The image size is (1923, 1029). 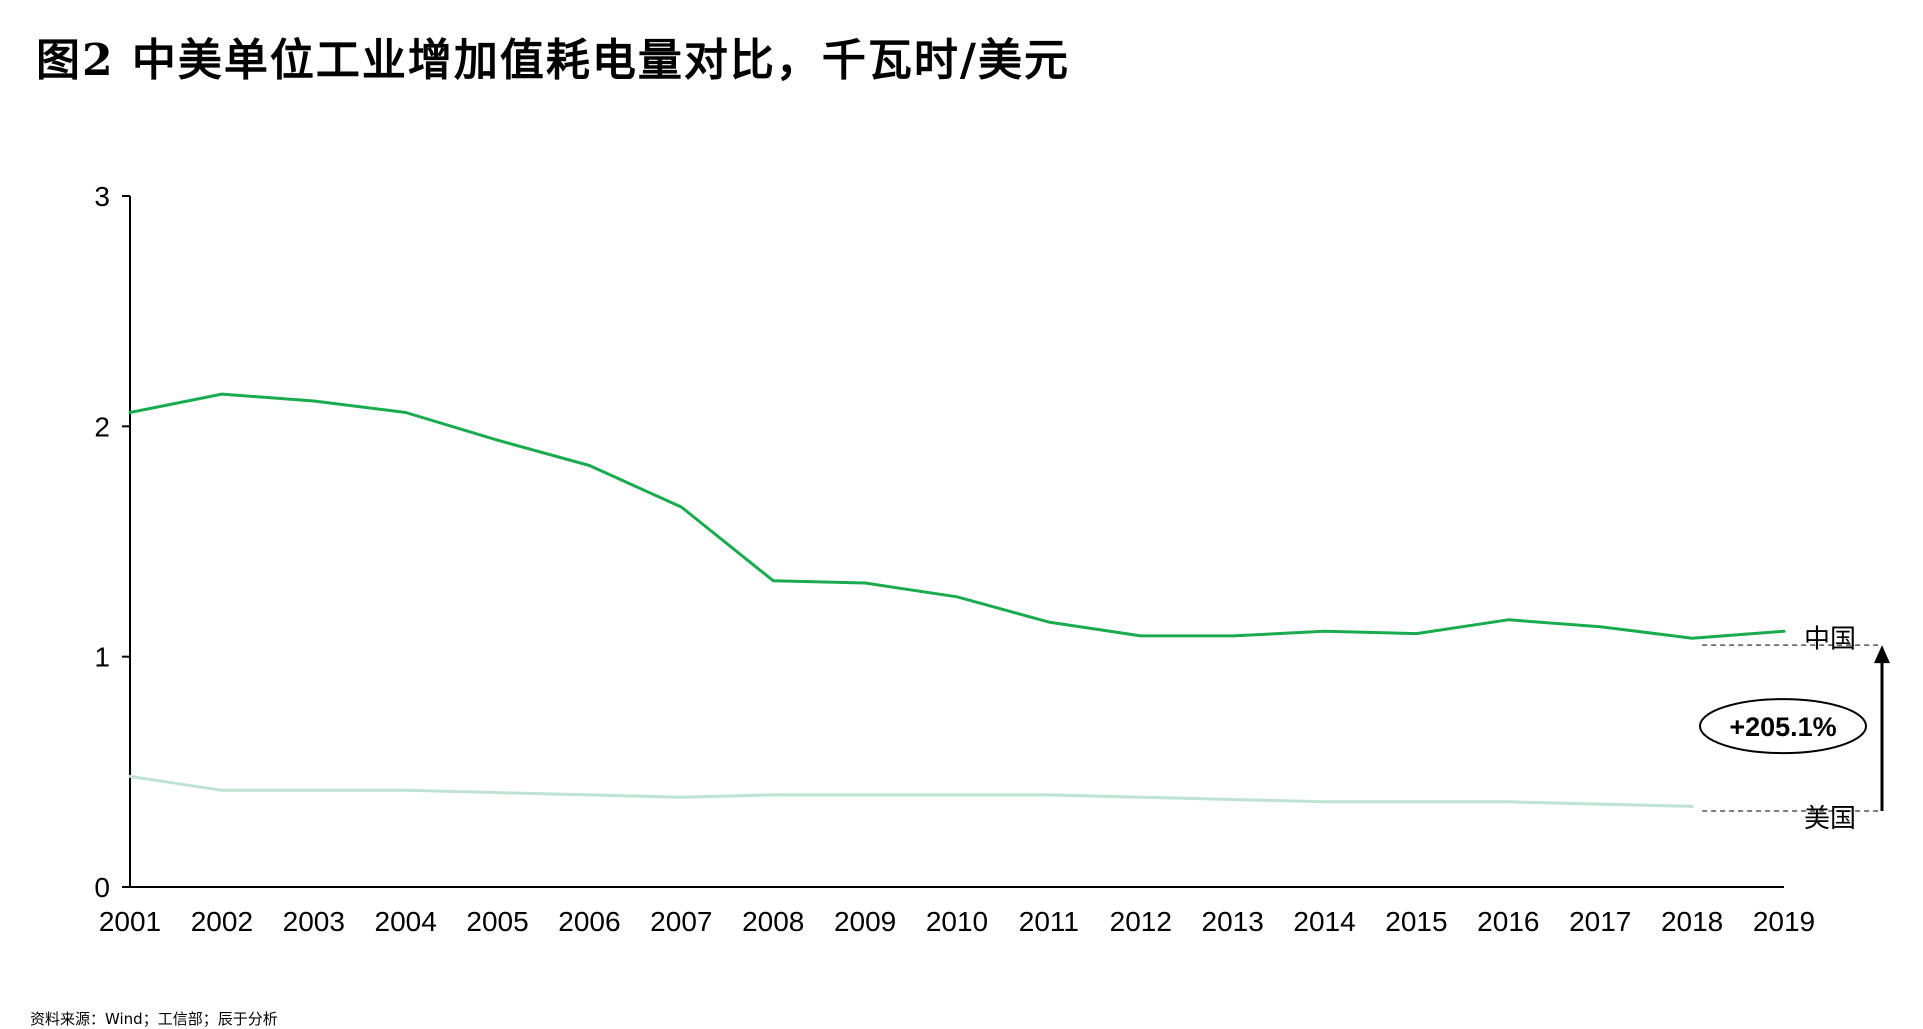 I want to click on x-tick-label: 2015, so click(x=1416, y=921).